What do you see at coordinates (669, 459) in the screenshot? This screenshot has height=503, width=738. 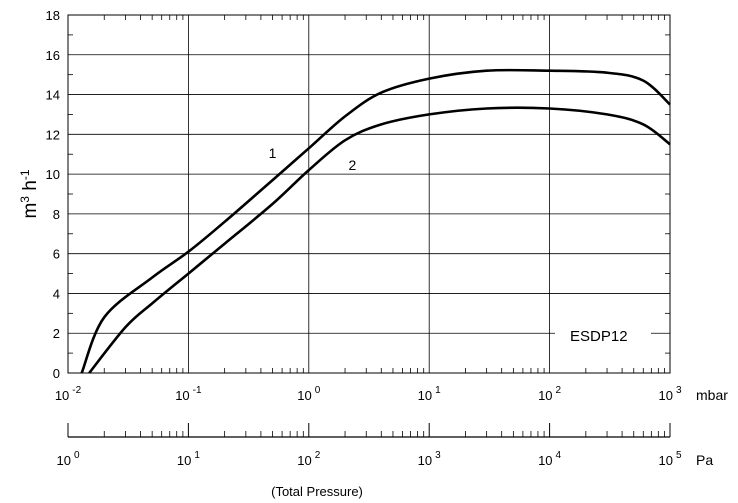 I see `pa-tick-label: 10 5` at bounding box center [669, 459].